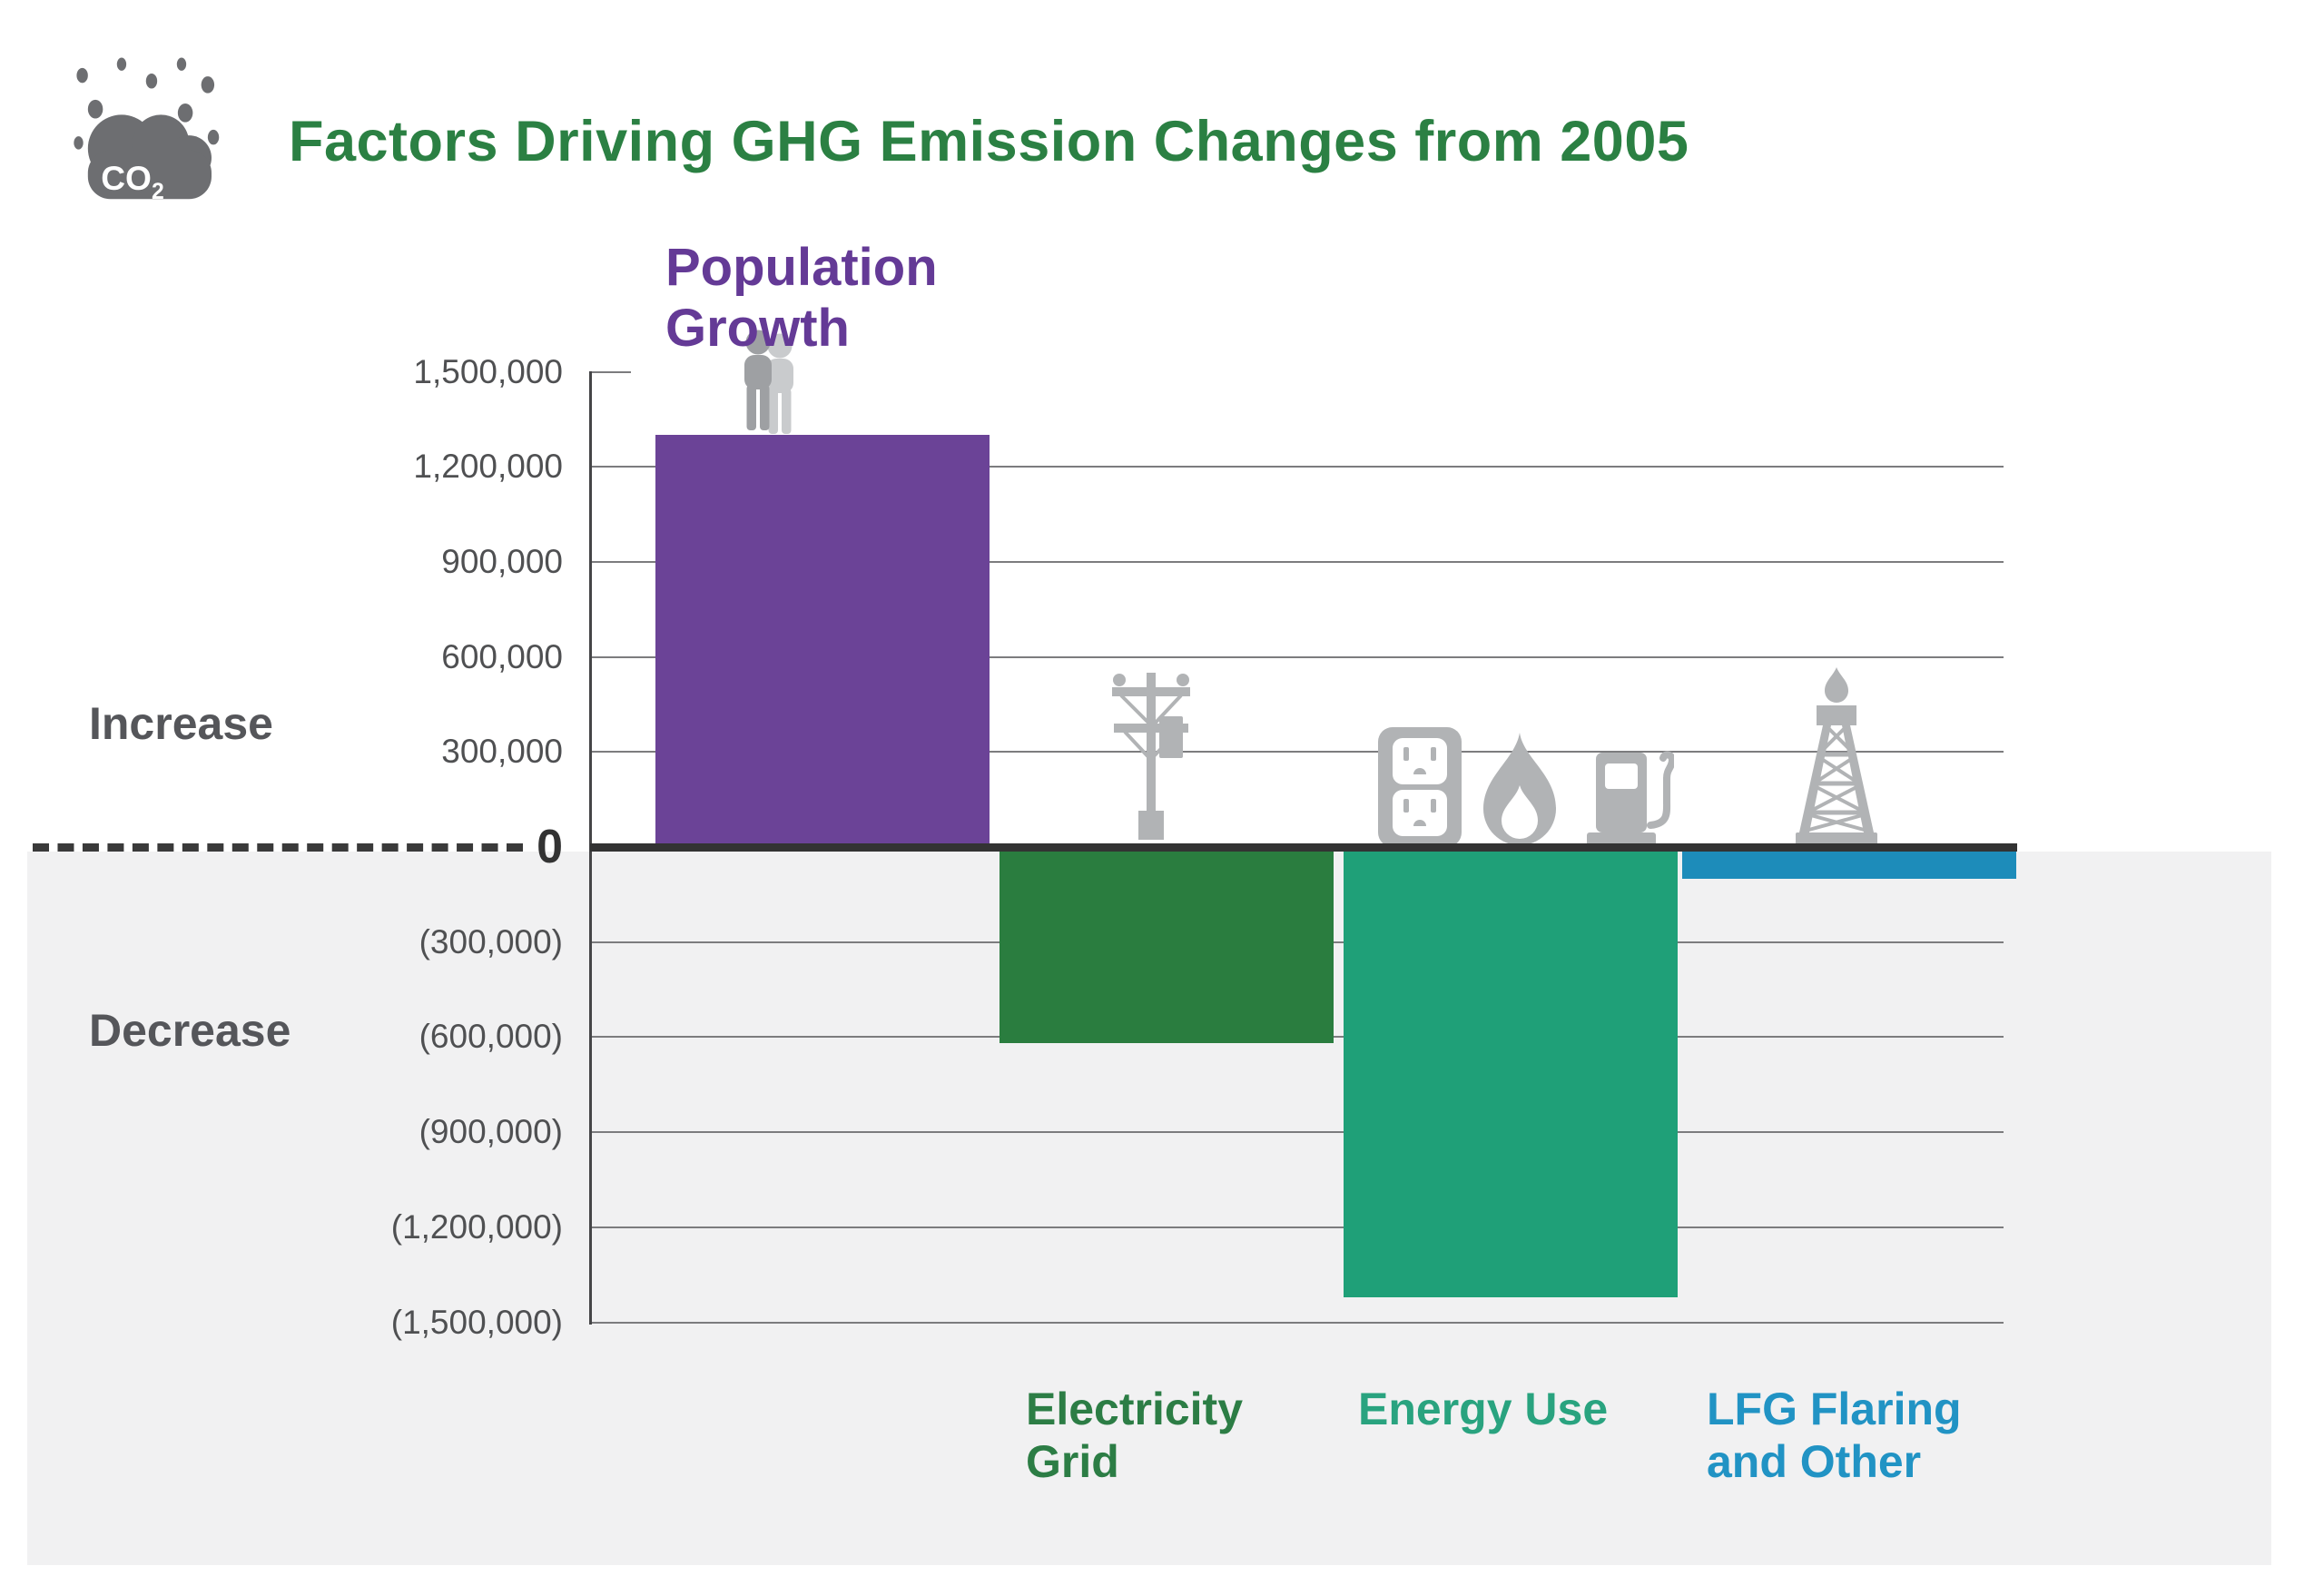  Describe the element at coordinates (1151, 757) in the screenshot. I see `power-pole-icon` at that location.